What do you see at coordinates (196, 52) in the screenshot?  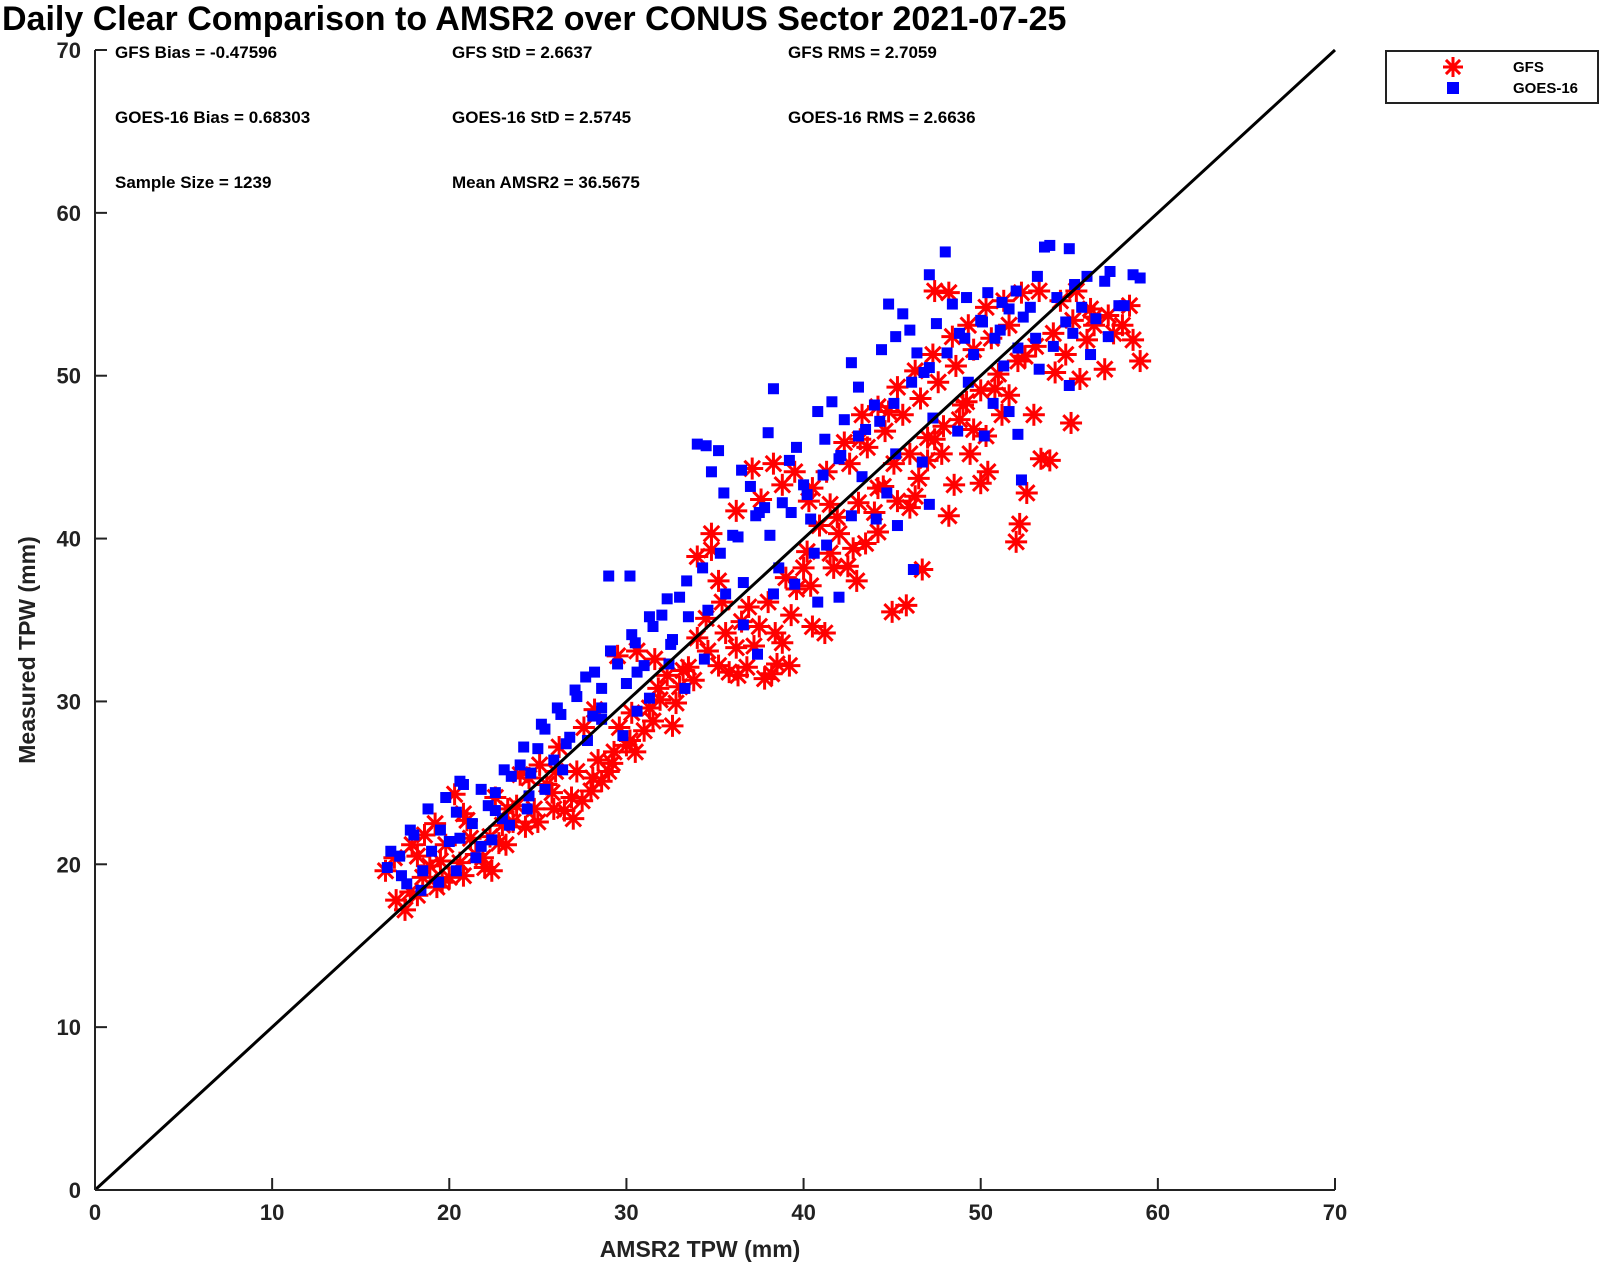 I see `stat-text: GFS Bias = -0.47596` at bounding box center [196, 52].